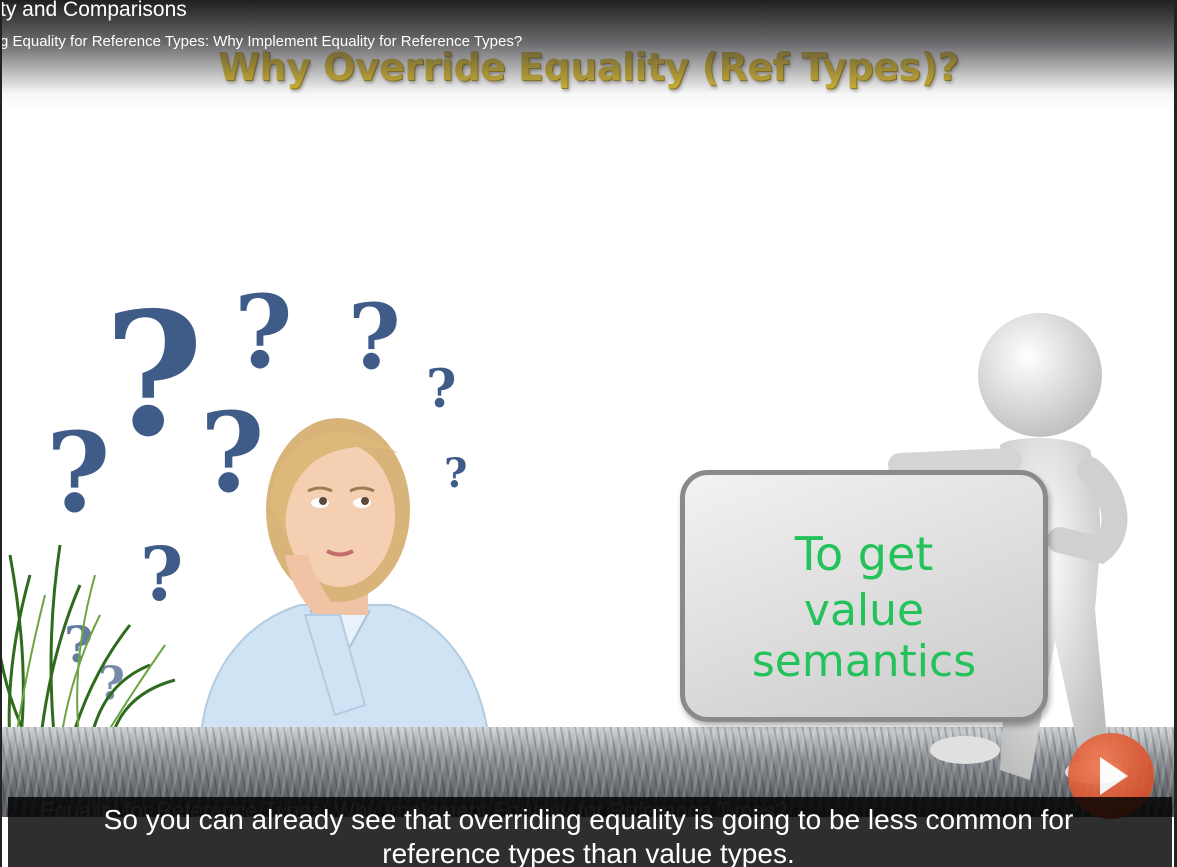 The height and width of the screenshot is (867, 1177). I want to click on caption-line-2: reference types than value types., so click(588, 852).